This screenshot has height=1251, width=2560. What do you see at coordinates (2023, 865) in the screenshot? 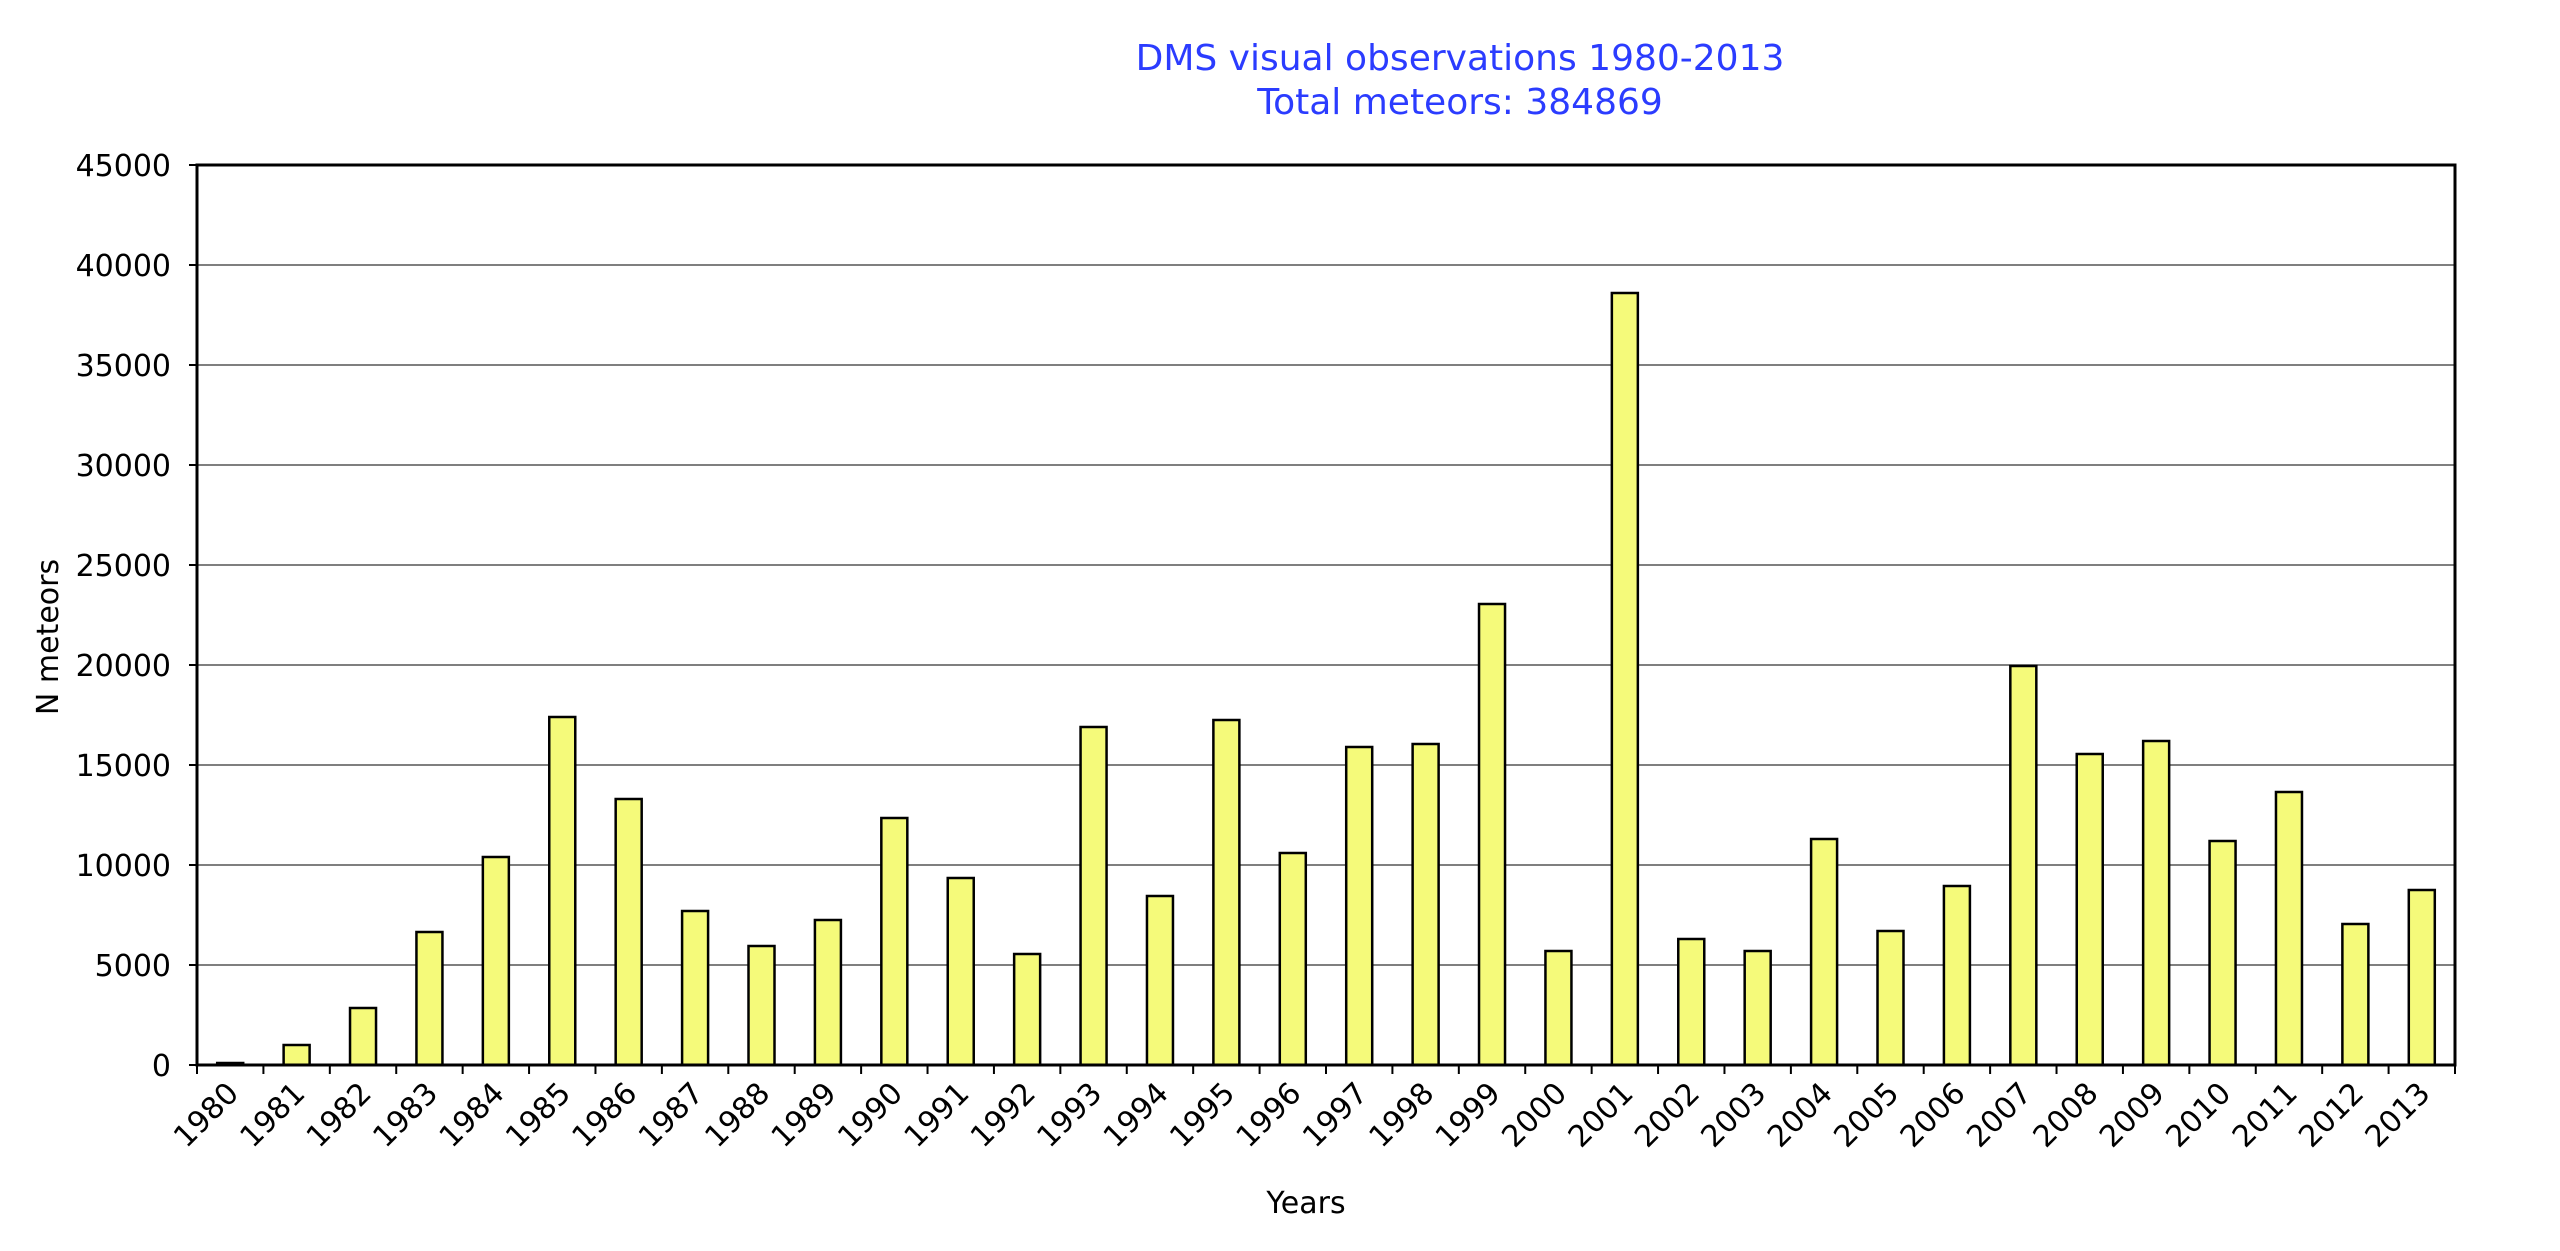
I see `bar-2007` at bounding box center [2023, 865].